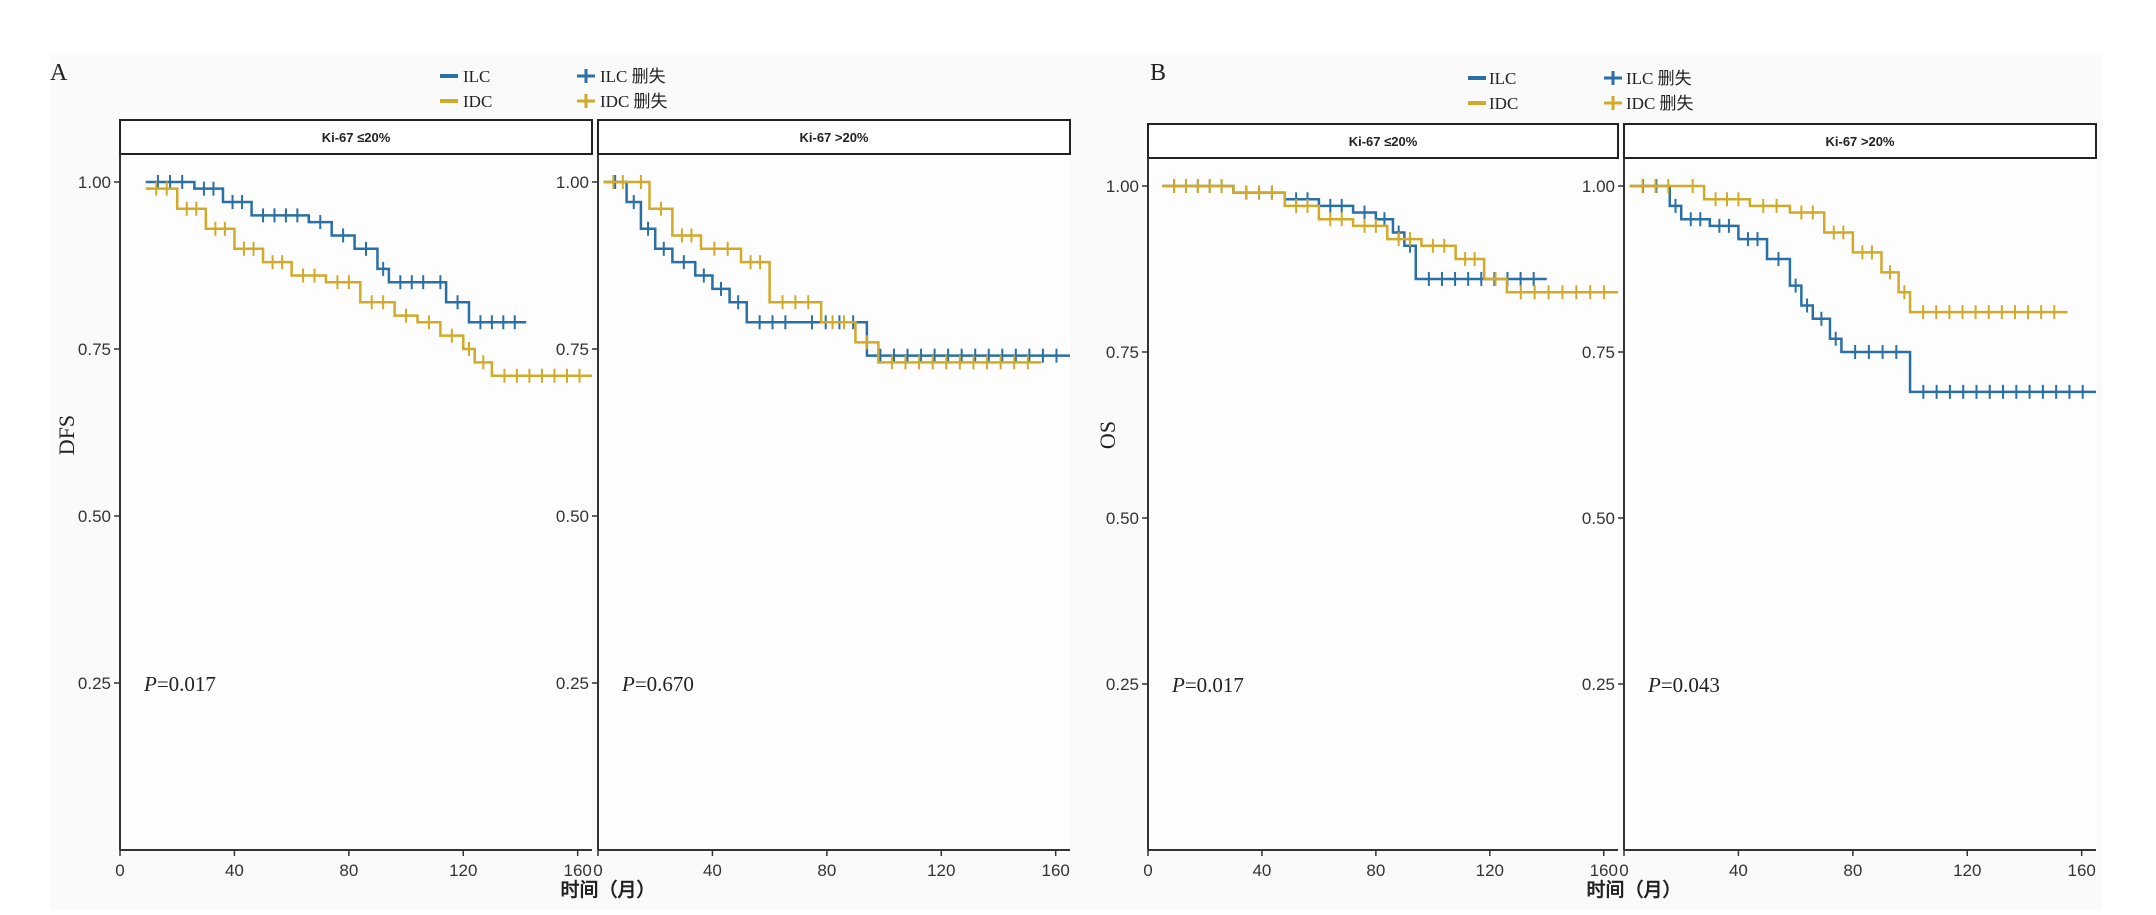  I want to click on legend-ilc-censor-text-a: ILC 删失, so click(633, 76).